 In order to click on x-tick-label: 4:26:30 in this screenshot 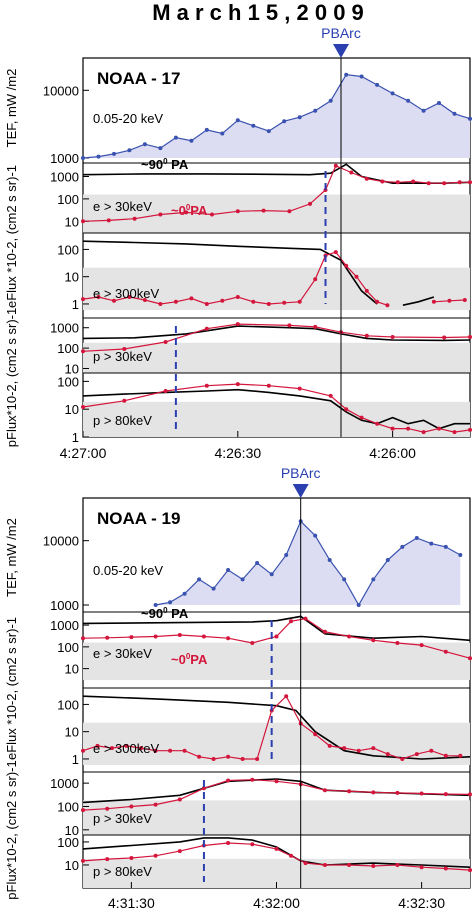, I will do `click(237, 453)`.